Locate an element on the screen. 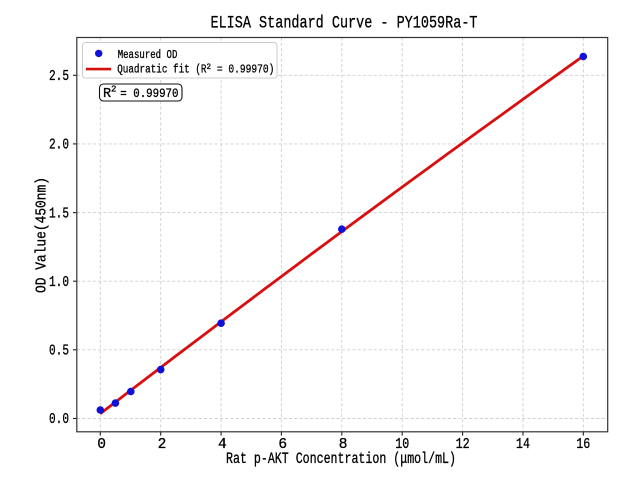 The width and height of the screenshot is (640, 485). svg-text: 2.5 is located at coordinates (59, 77).